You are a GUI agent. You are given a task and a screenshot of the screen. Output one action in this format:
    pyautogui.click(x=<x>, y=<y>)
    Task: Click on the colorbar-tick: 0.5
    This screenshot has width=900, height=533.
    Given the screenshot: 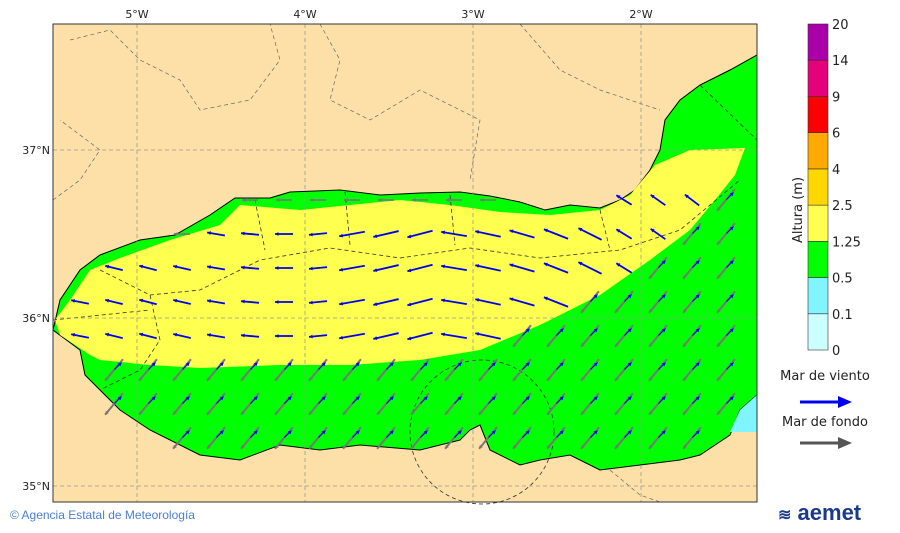 What is the action you would take?
    pyautogui.click(x=842, y=279)
    